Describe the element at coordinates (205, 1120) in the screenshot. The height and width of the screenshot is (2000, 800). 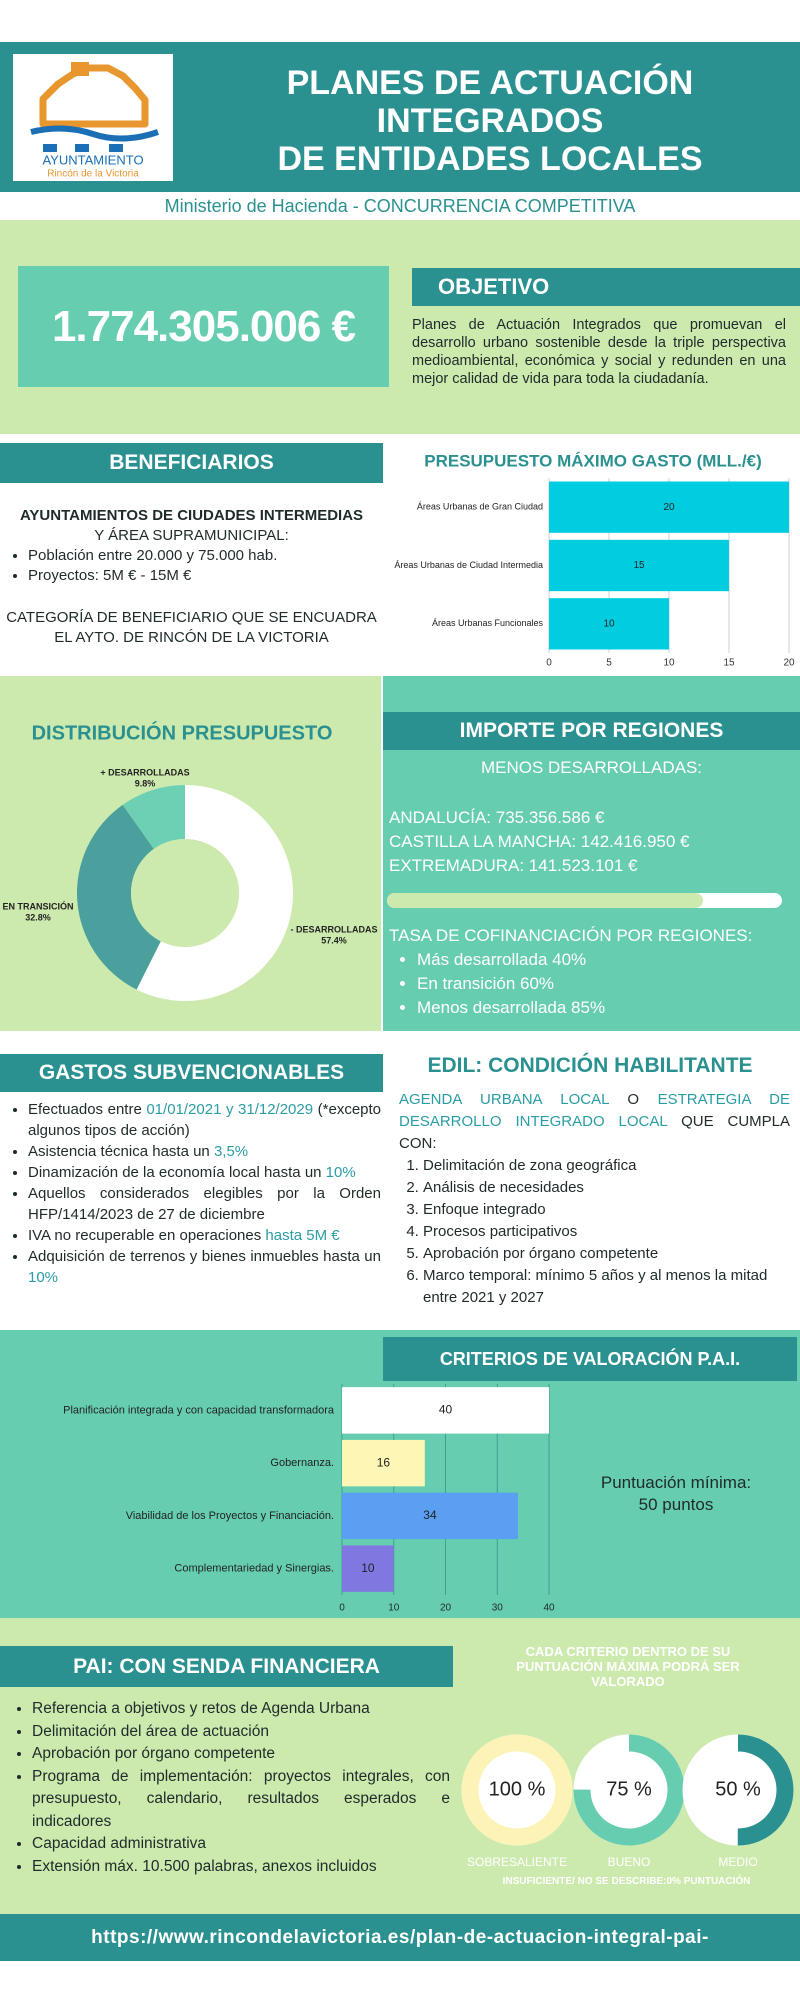
I see `text-segment: (*excepto algunos tipos de acción)` at that location.